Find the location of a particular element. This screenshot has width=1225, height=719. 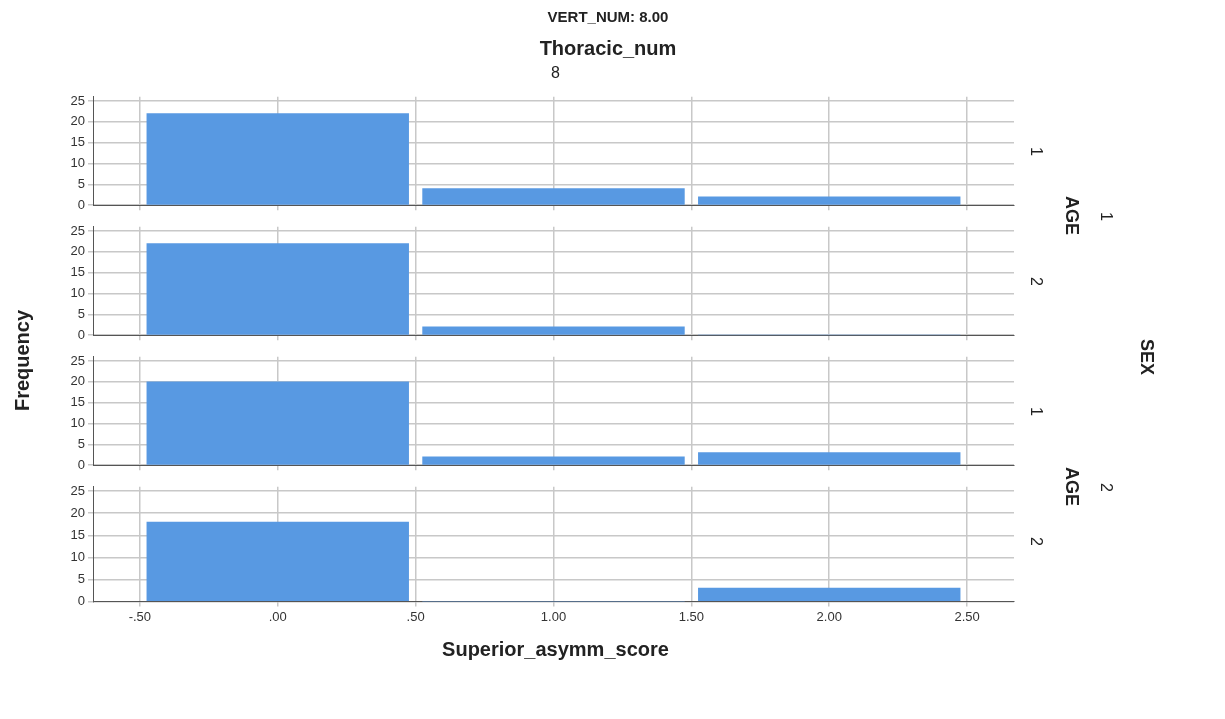

x-tick-label: -.50 is located at coordinates (140, 616).